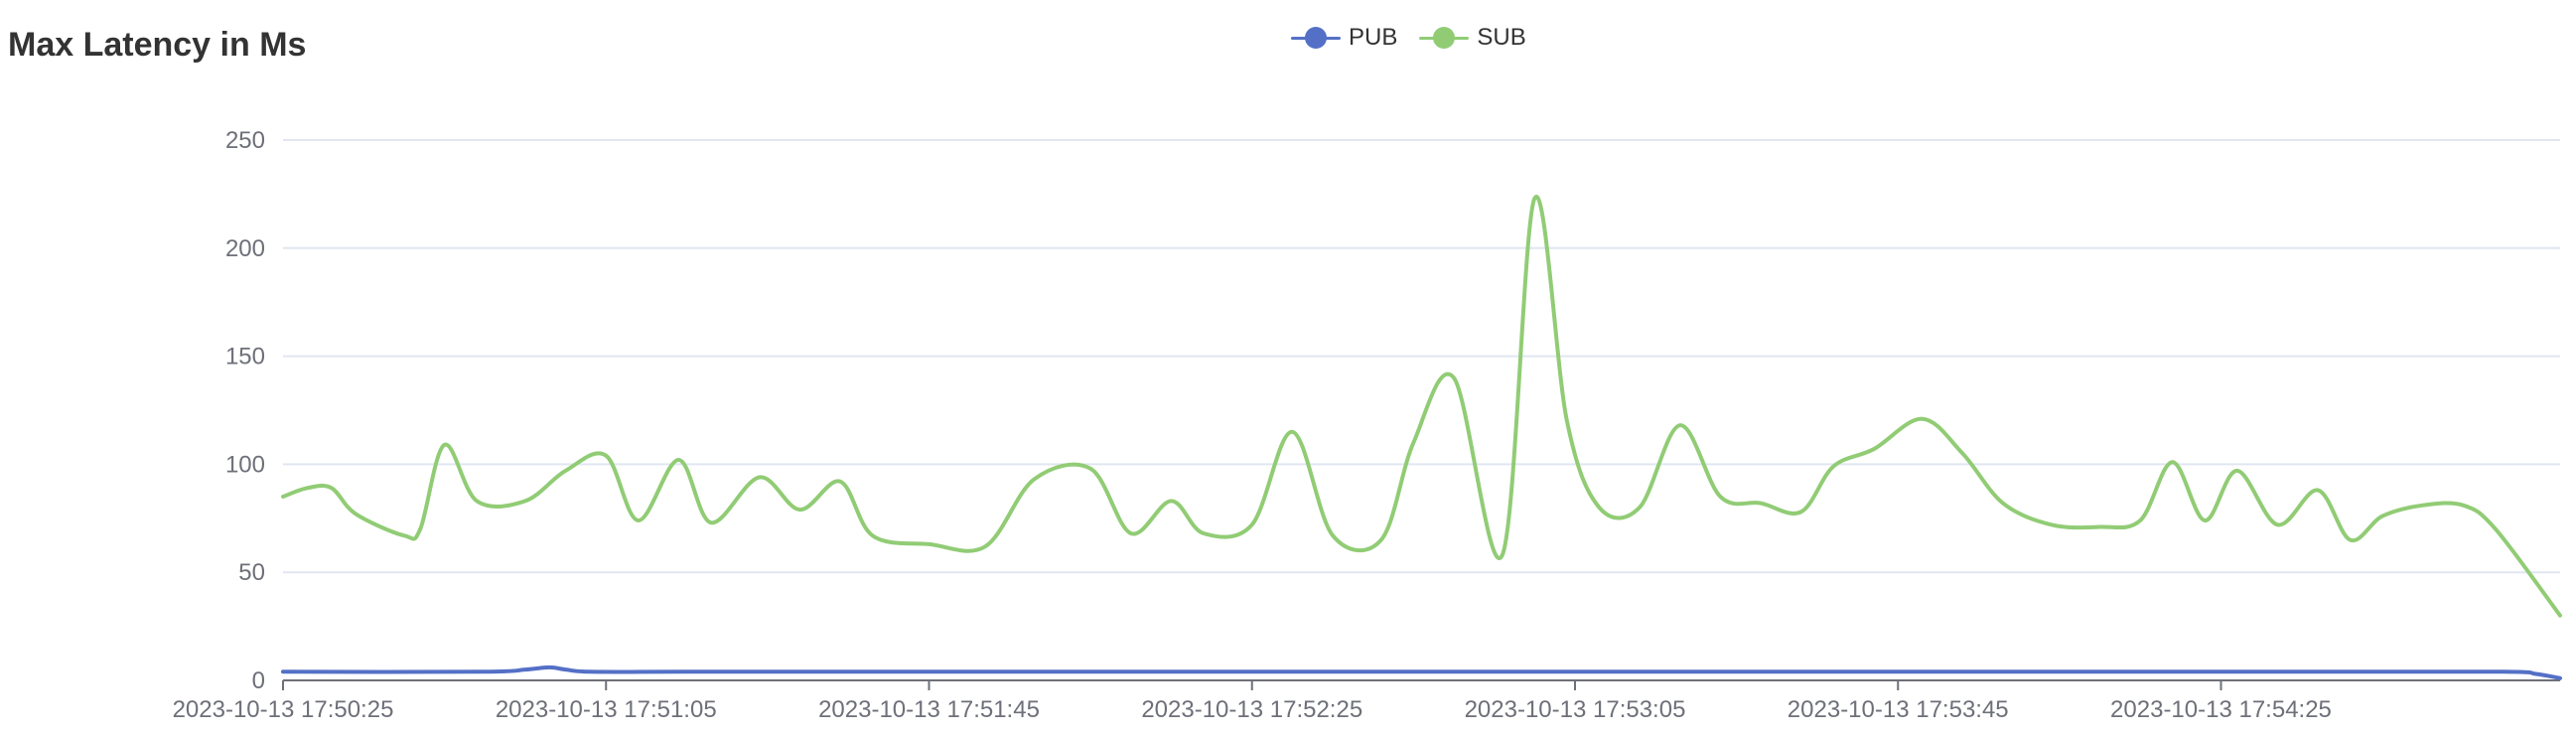 The width and height of the screenshot is (2576, 737). What do you see at coordinates (245, 140) in the screenshot?
I see `y-tick-label: 250` at bounding box center [245, 140].